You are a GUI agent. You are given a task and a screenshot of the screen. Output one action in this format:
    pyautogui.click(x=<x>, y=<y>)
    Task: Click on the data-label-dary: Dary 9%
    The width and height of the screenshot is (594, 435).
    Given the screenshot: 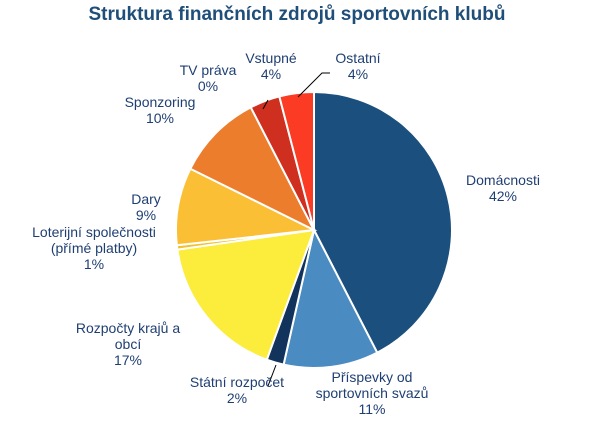 What is the action you would take?
    pyautogui.click(x=146, y=207)
    